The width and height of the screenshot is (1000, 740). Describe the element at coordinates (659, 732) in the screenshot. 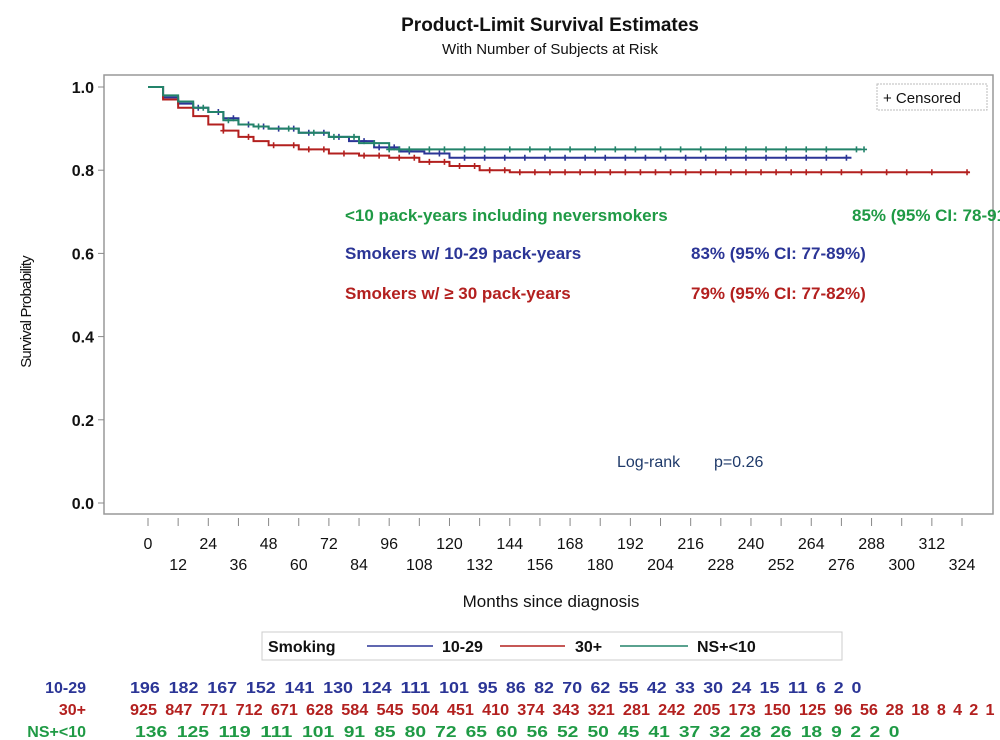

I see `at-risk-count: 41` at that location.